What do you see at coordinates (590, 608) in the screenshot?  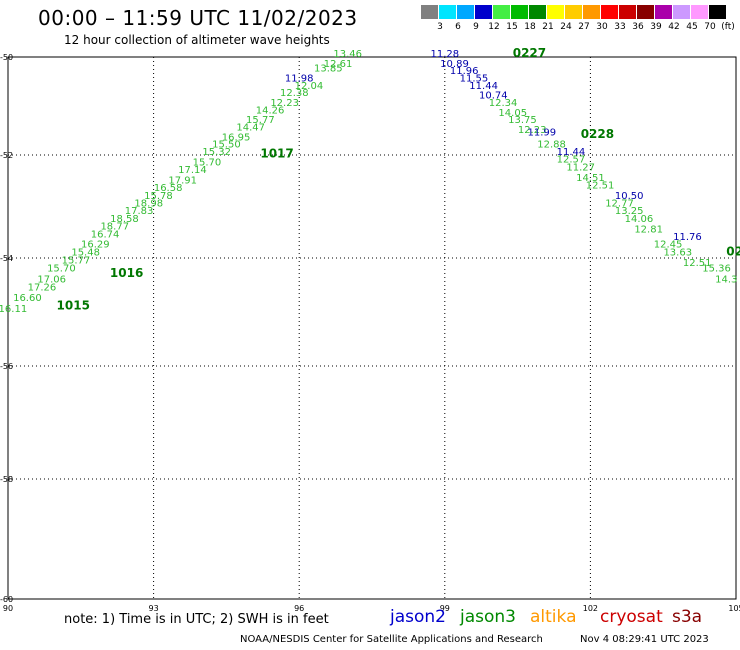 I see `longitude-label: 102` at bounding box center [590, 608].